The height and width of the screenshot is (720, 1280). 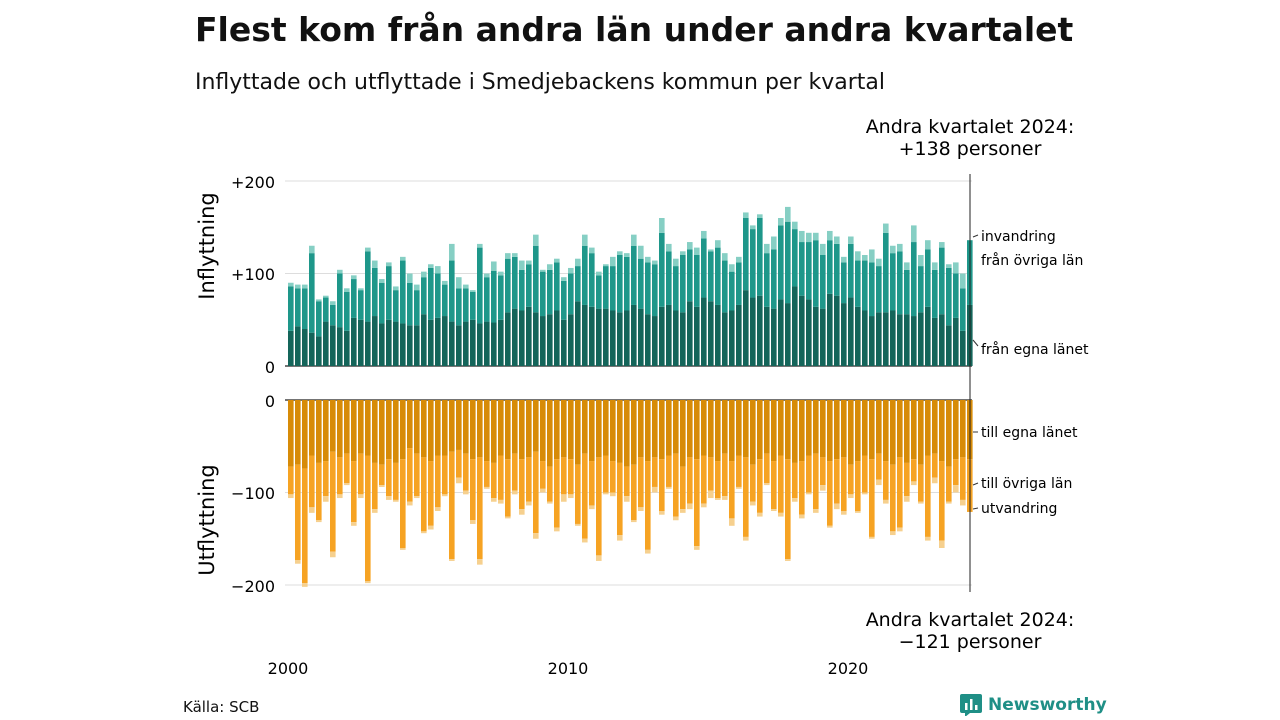 I want to click on brand-logo: Newsworthy, so click(x=1033, y=705).